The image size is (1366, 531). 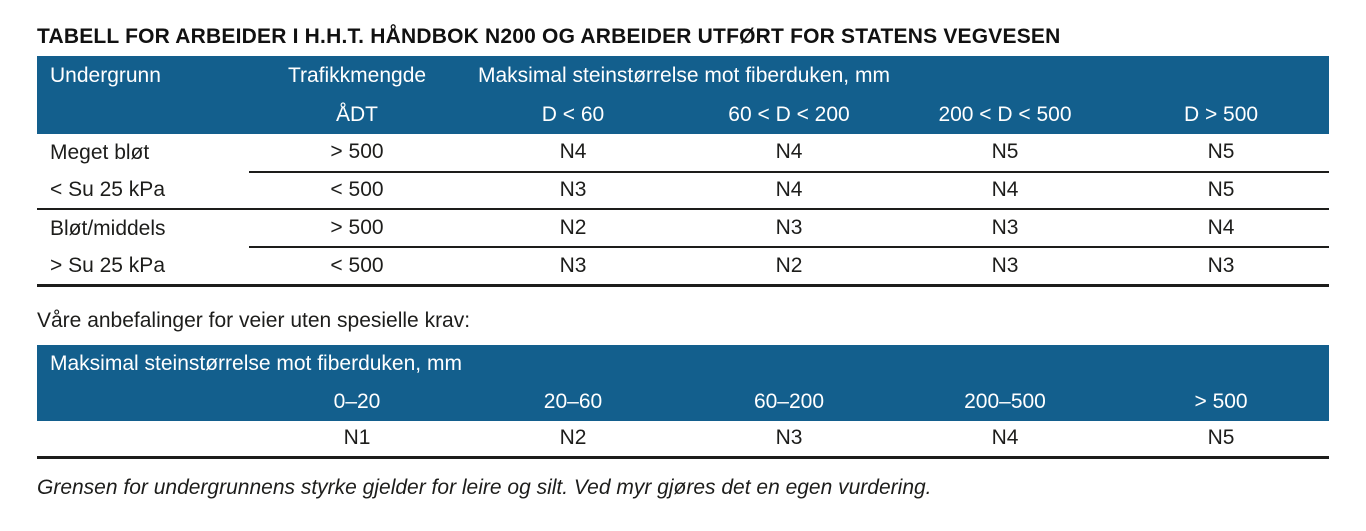 I want to click on undergrunn-line: Bløt/middels, so click(x=108, y=228).